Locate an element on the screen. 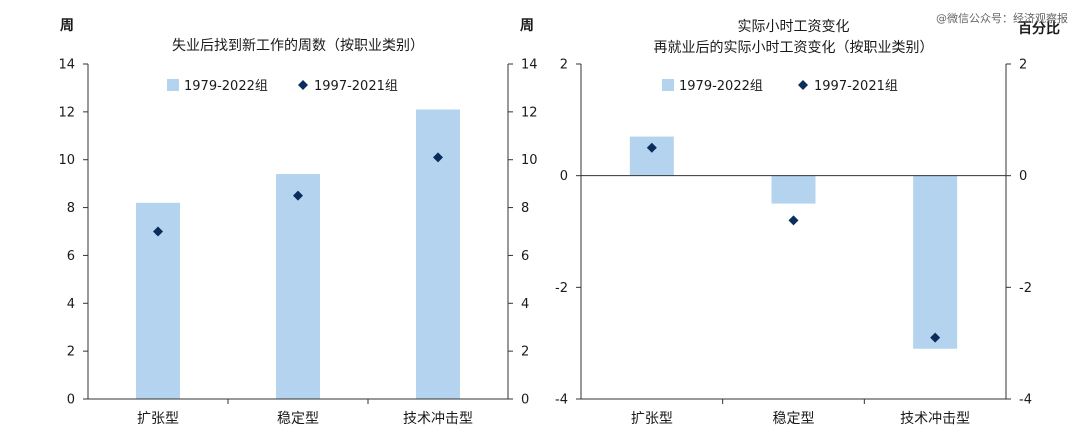 This screenshot has width=1080, height=439. y-tick-label-right: 6 is located at coordinates (525, 256).